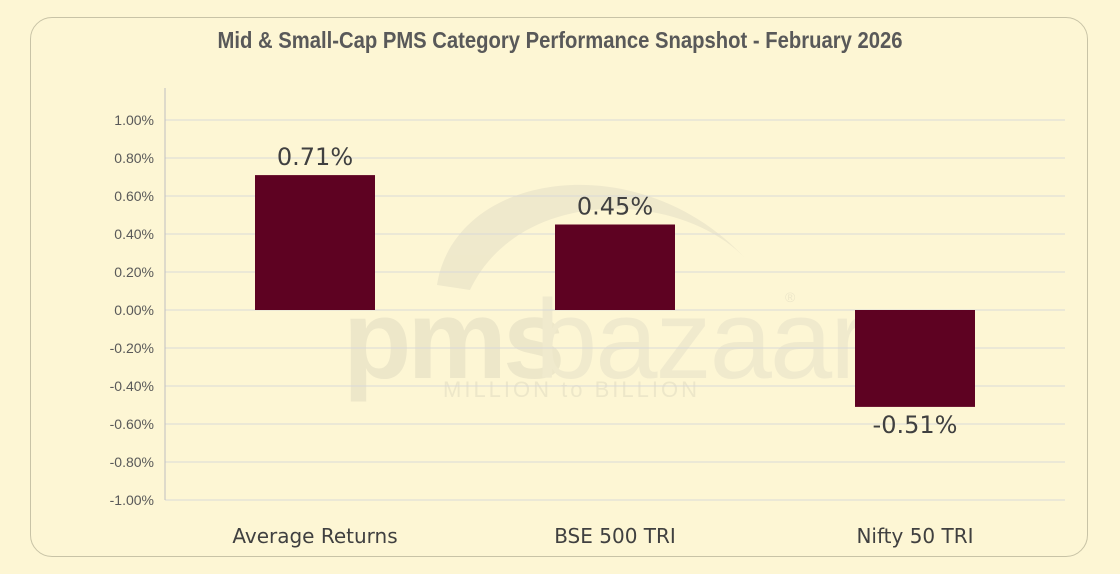  I want to click on y-tick-label: -0.80%, so click(132, 462).